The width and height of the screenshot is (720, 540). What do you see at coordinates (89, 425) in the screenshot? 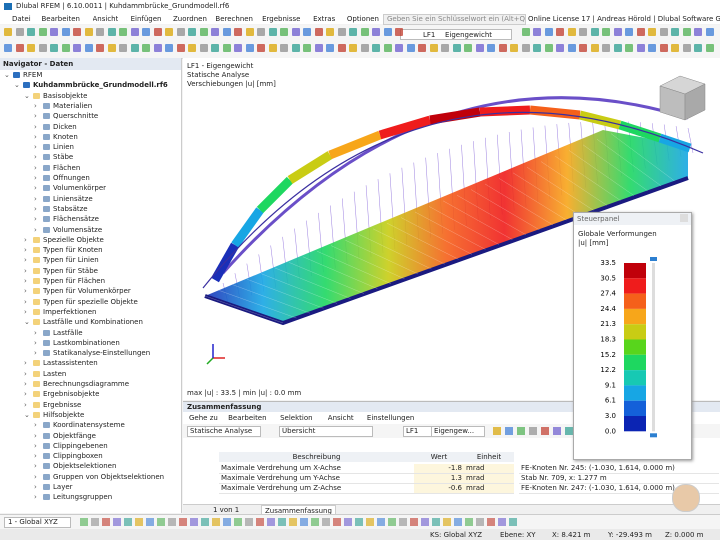
I see `tree-label: Koordinatensysteme` at bounding box center [89, 425].